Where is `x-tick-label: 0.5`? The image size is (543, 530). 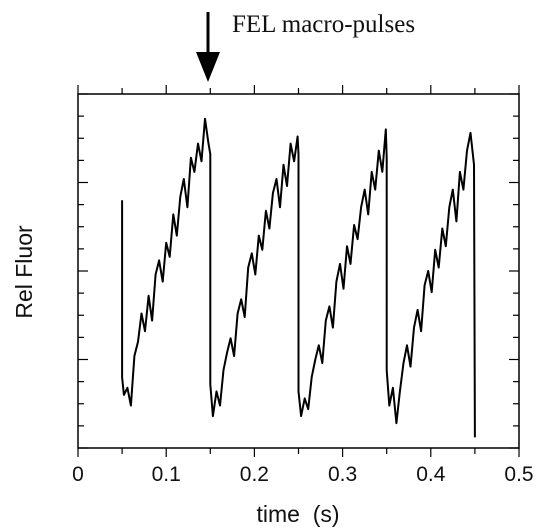
x-tick-label: 0.5 is located at coordinates (518, 474).